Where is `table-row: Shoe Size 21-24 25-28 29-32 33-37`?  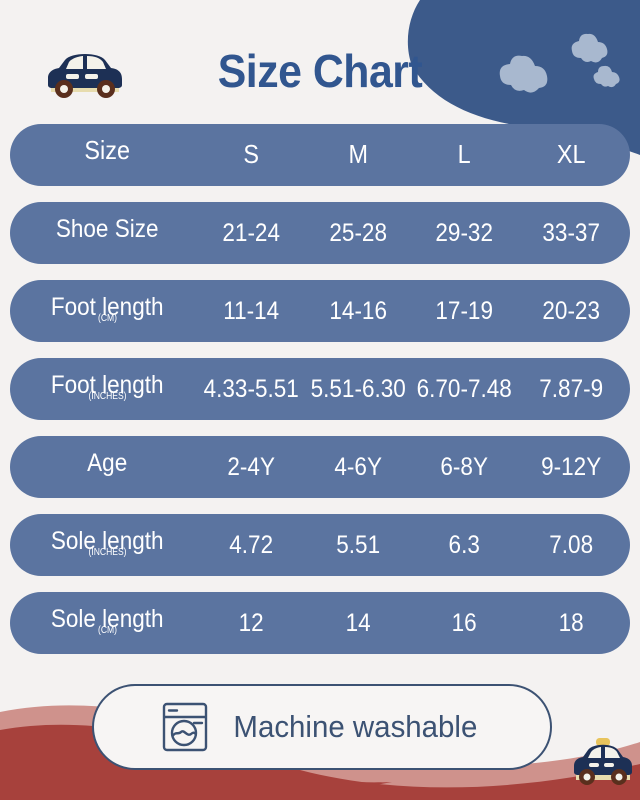 table-row: Shoe Size 21-24 25-28 29-32 33-37 is located at coordinates (320, 233).